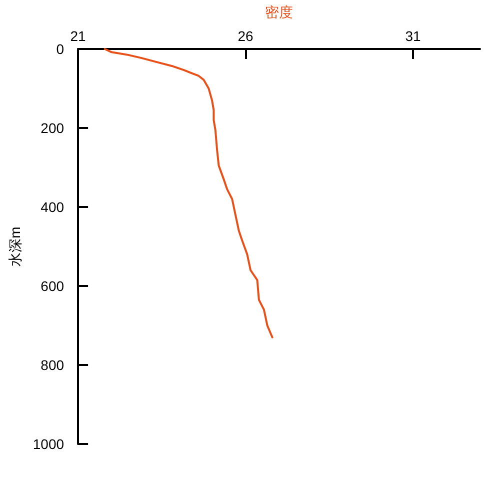 This screenshot has width=500, height=500. What do you see at coordinates (60, 49) in the screenshot?
I see `y-tick-label: 0` at bounding box center [60, 49].